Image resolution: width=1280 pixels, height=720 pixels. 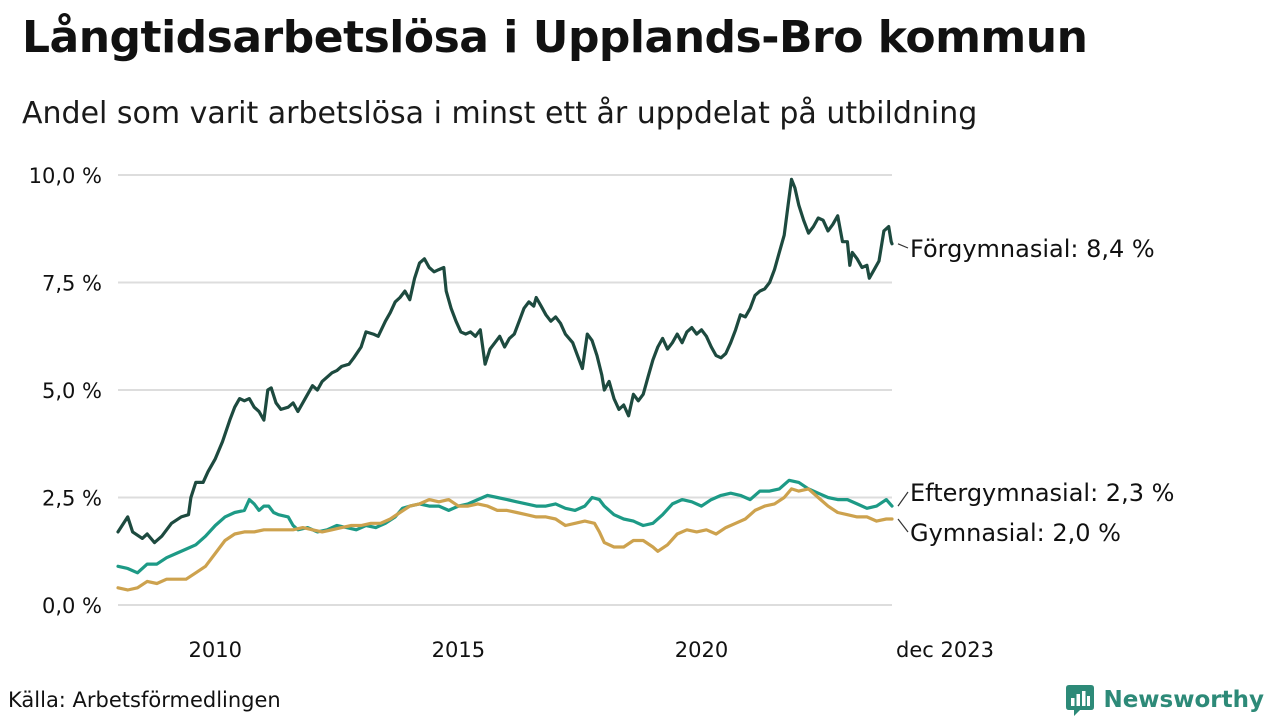 What do you see at coordinates (72, 606) in the screenshot?
I see `y-tick-label: 0,0 %` at bounding box center [72, 606].